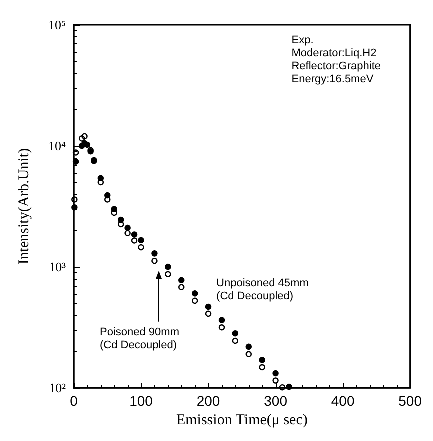  Describe the element at coordinates (24, 206) in the screenshot. I see `y-axis-title: Intensity(Arb.Unit)` at that location.